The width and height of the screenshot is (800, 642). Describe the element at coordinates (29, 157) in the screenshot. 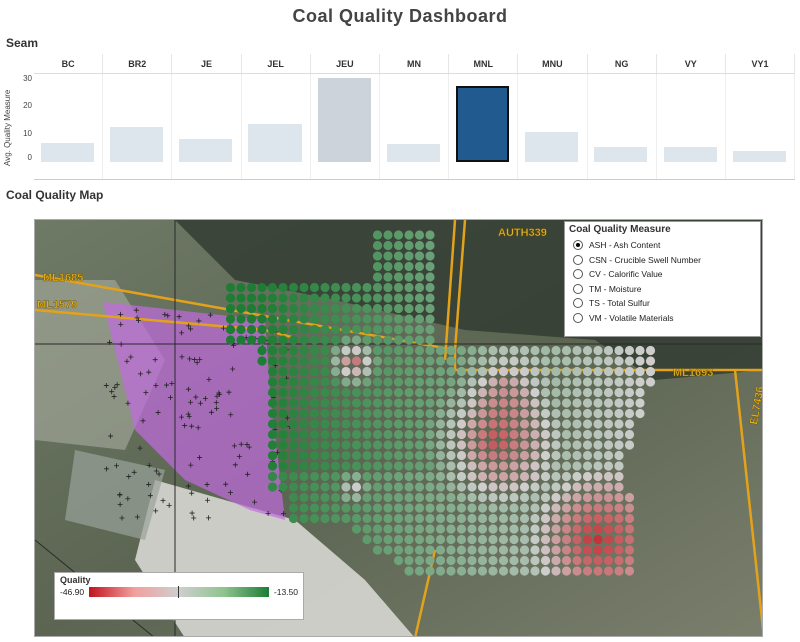

I see `y-tick-label: 0` at that location.